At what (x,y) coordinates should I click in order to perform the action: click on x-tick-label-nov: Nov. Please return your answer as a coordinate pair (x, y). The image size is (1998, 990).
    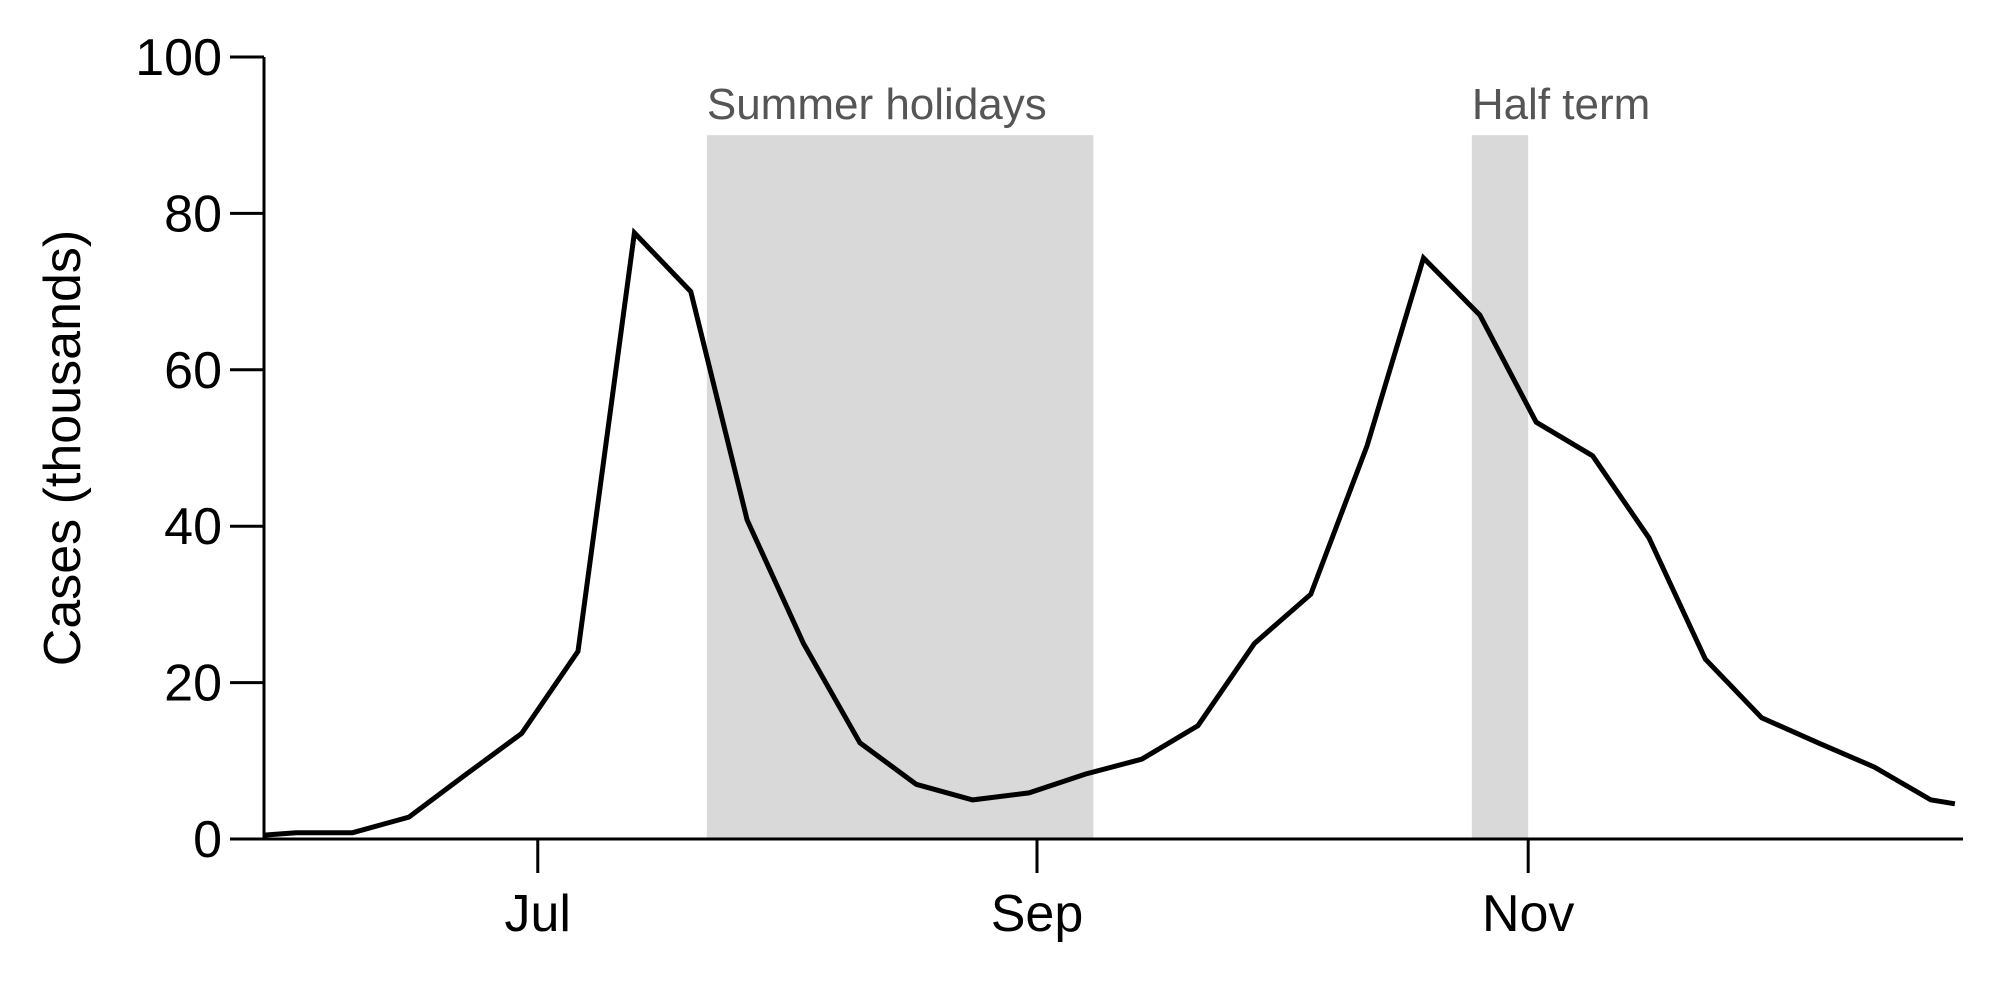
    Looking at the image, I should click on (1528, 914).